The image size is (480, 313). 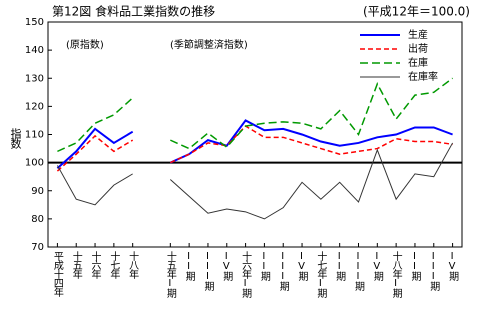 What do you see at coordinates (34, 163) in the screenshot?
I see `y-tick-label: 100` at bounding box center [34, 163].